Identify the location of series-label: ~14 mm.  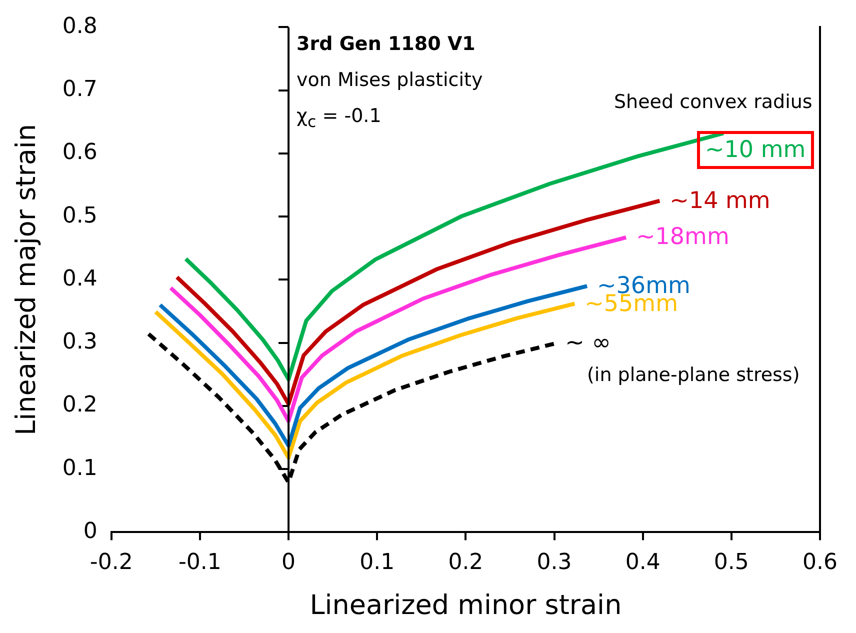
(720, 201).